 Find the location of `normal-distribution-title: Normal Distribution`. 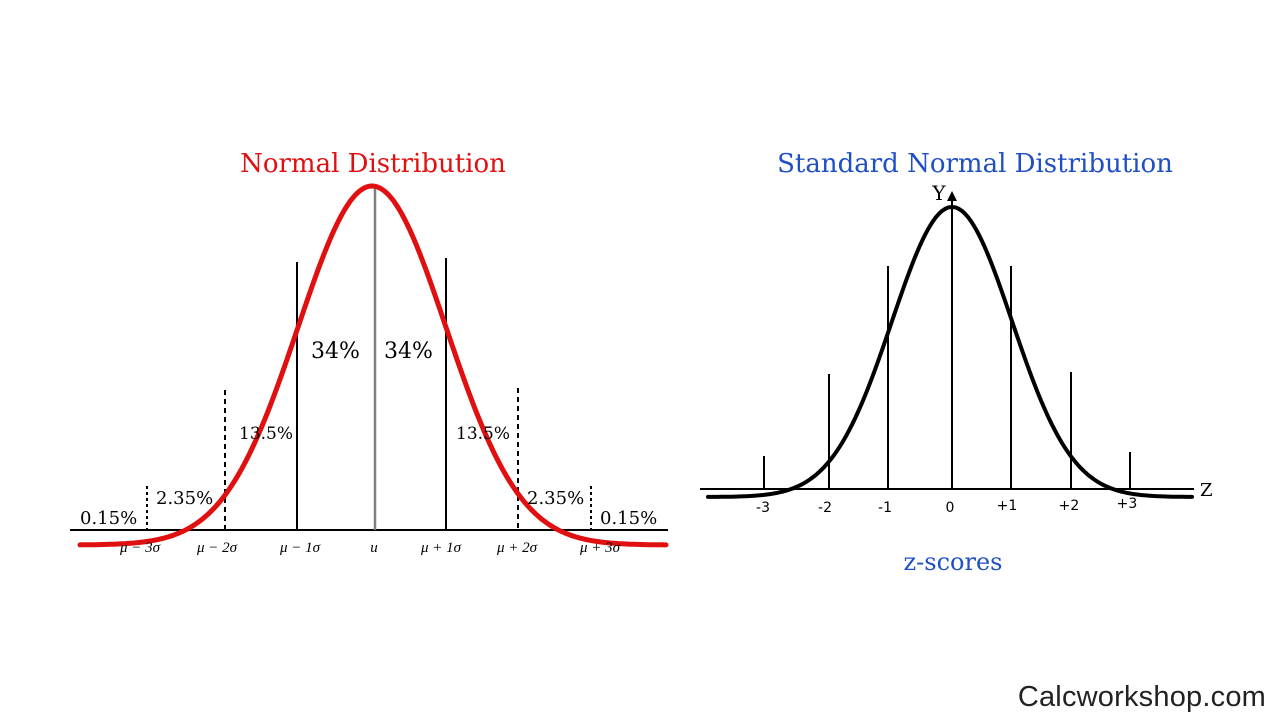

normal-distribution-title: Normal Distribution is located at coordinates (373, 164).